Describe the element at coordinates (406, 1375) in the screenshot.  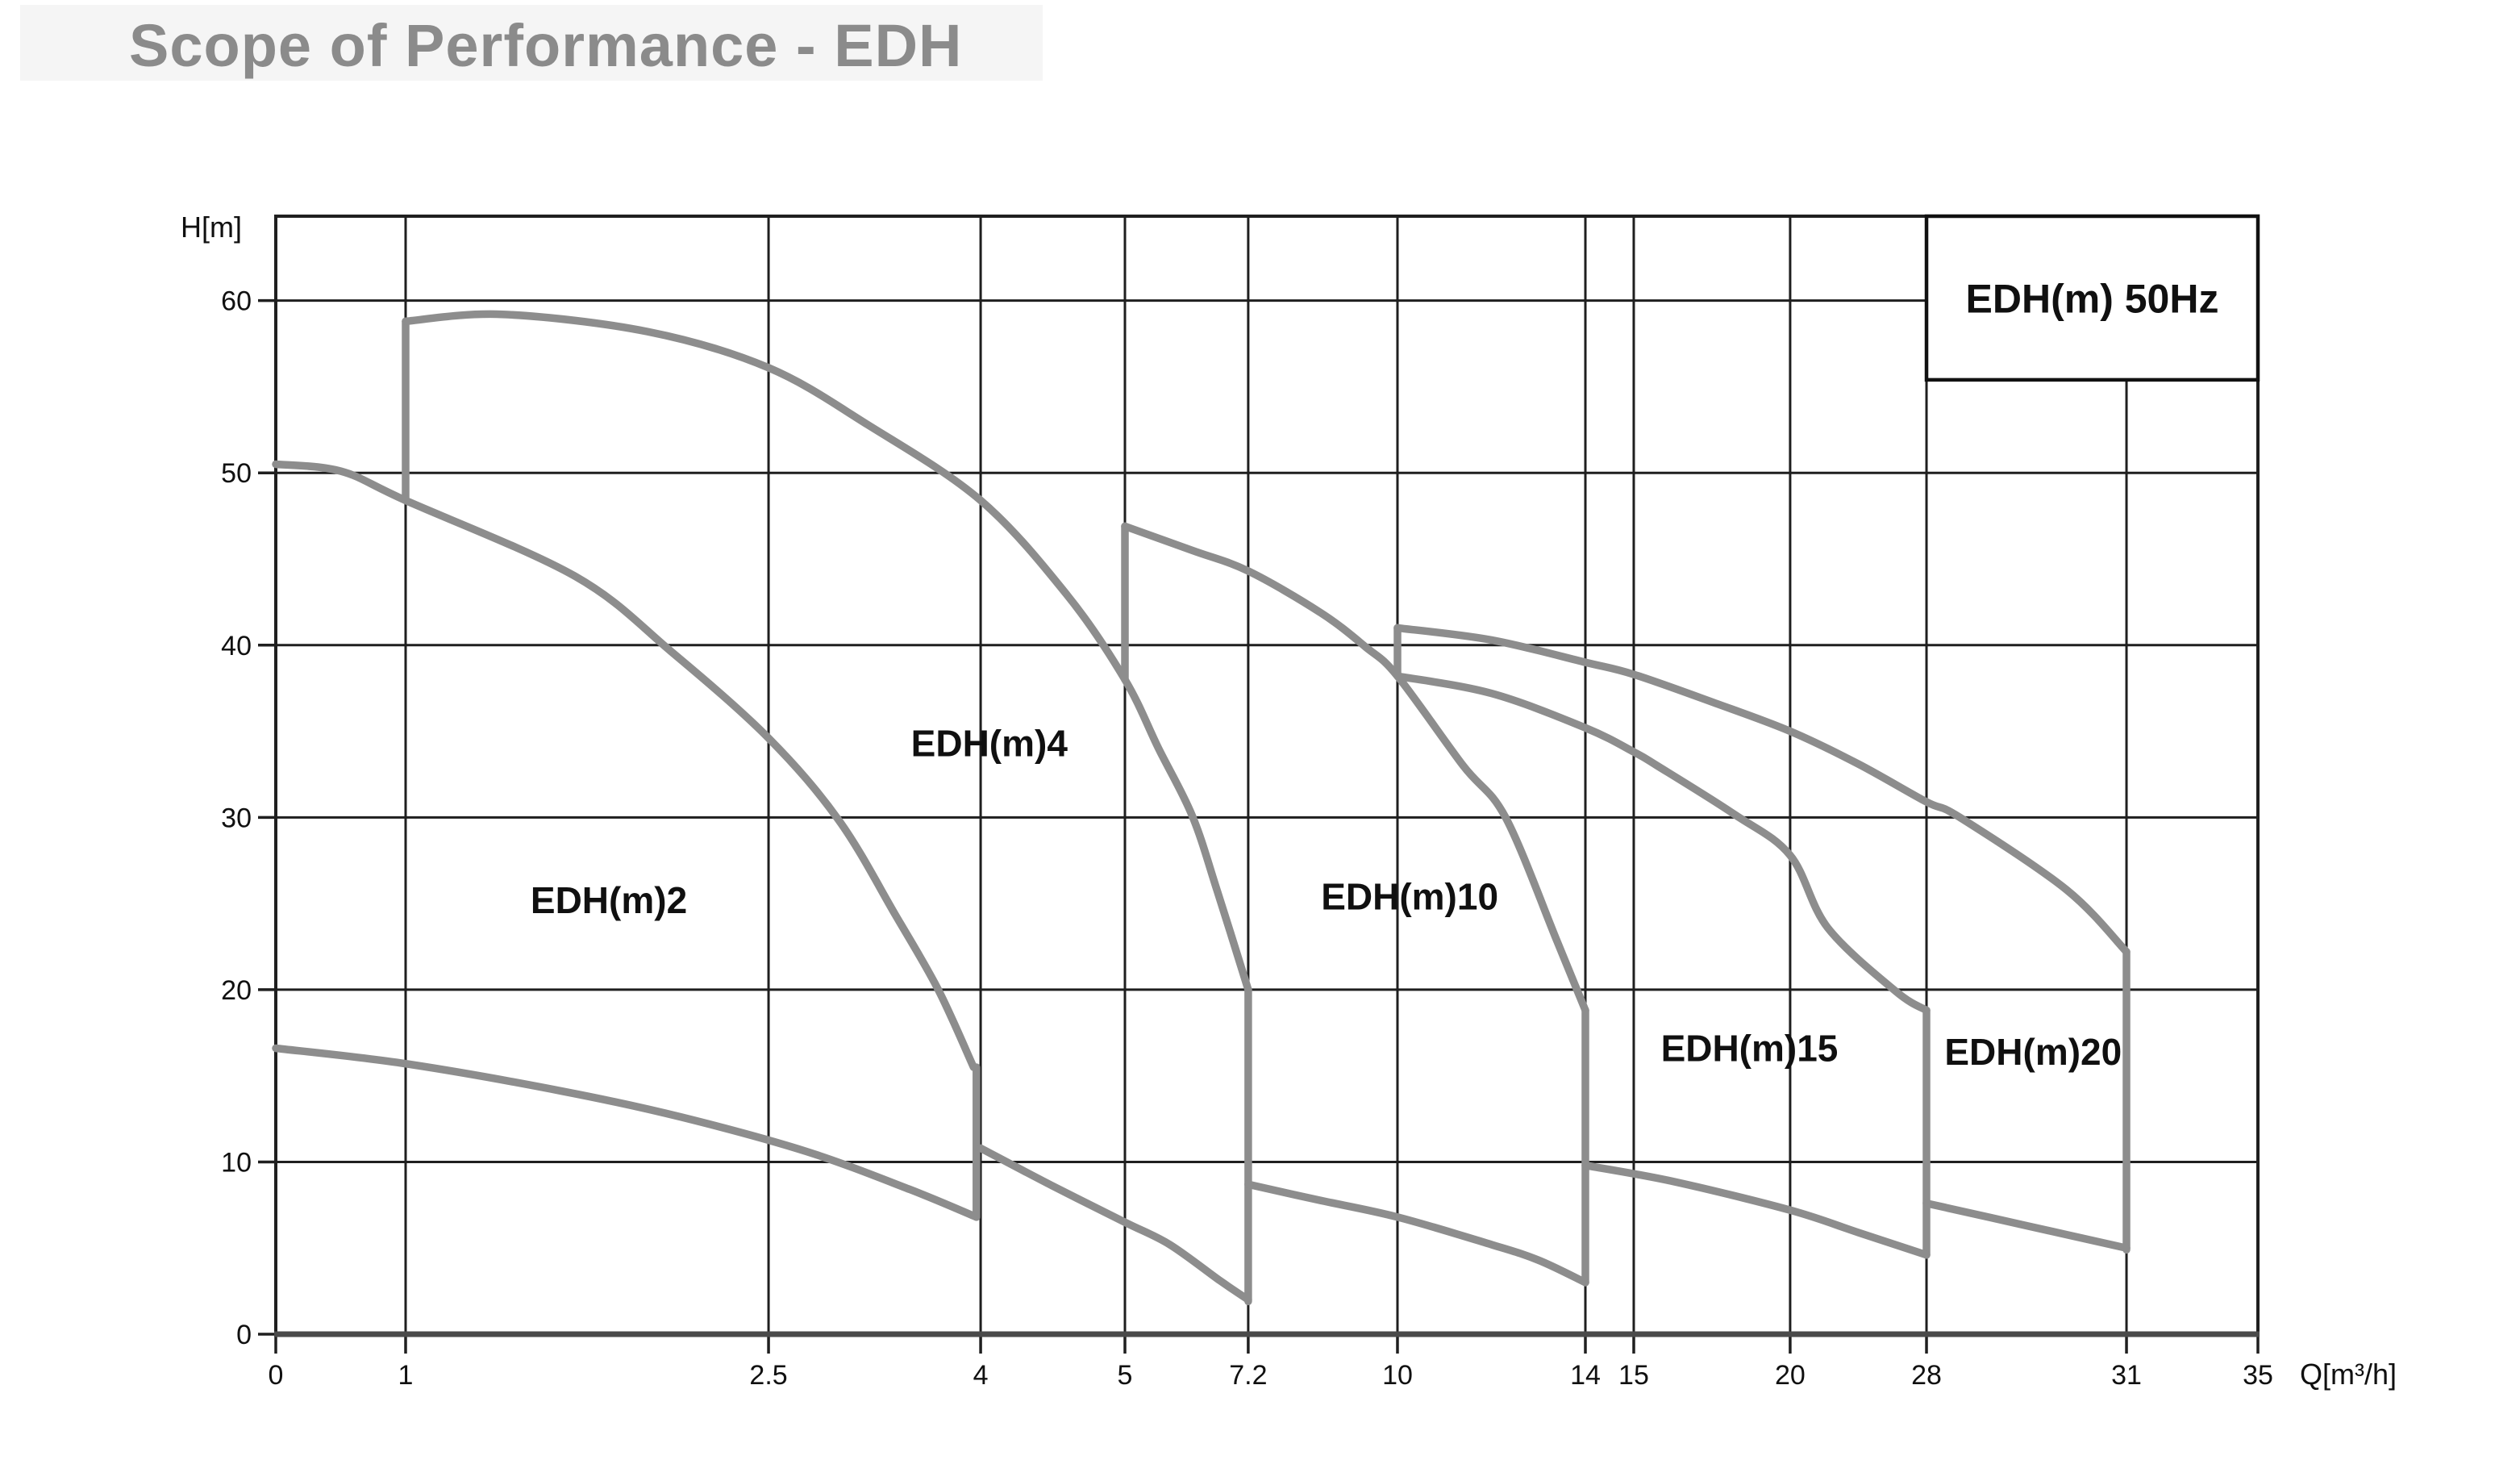
I see `tick-label-x-1: 1` at that location.